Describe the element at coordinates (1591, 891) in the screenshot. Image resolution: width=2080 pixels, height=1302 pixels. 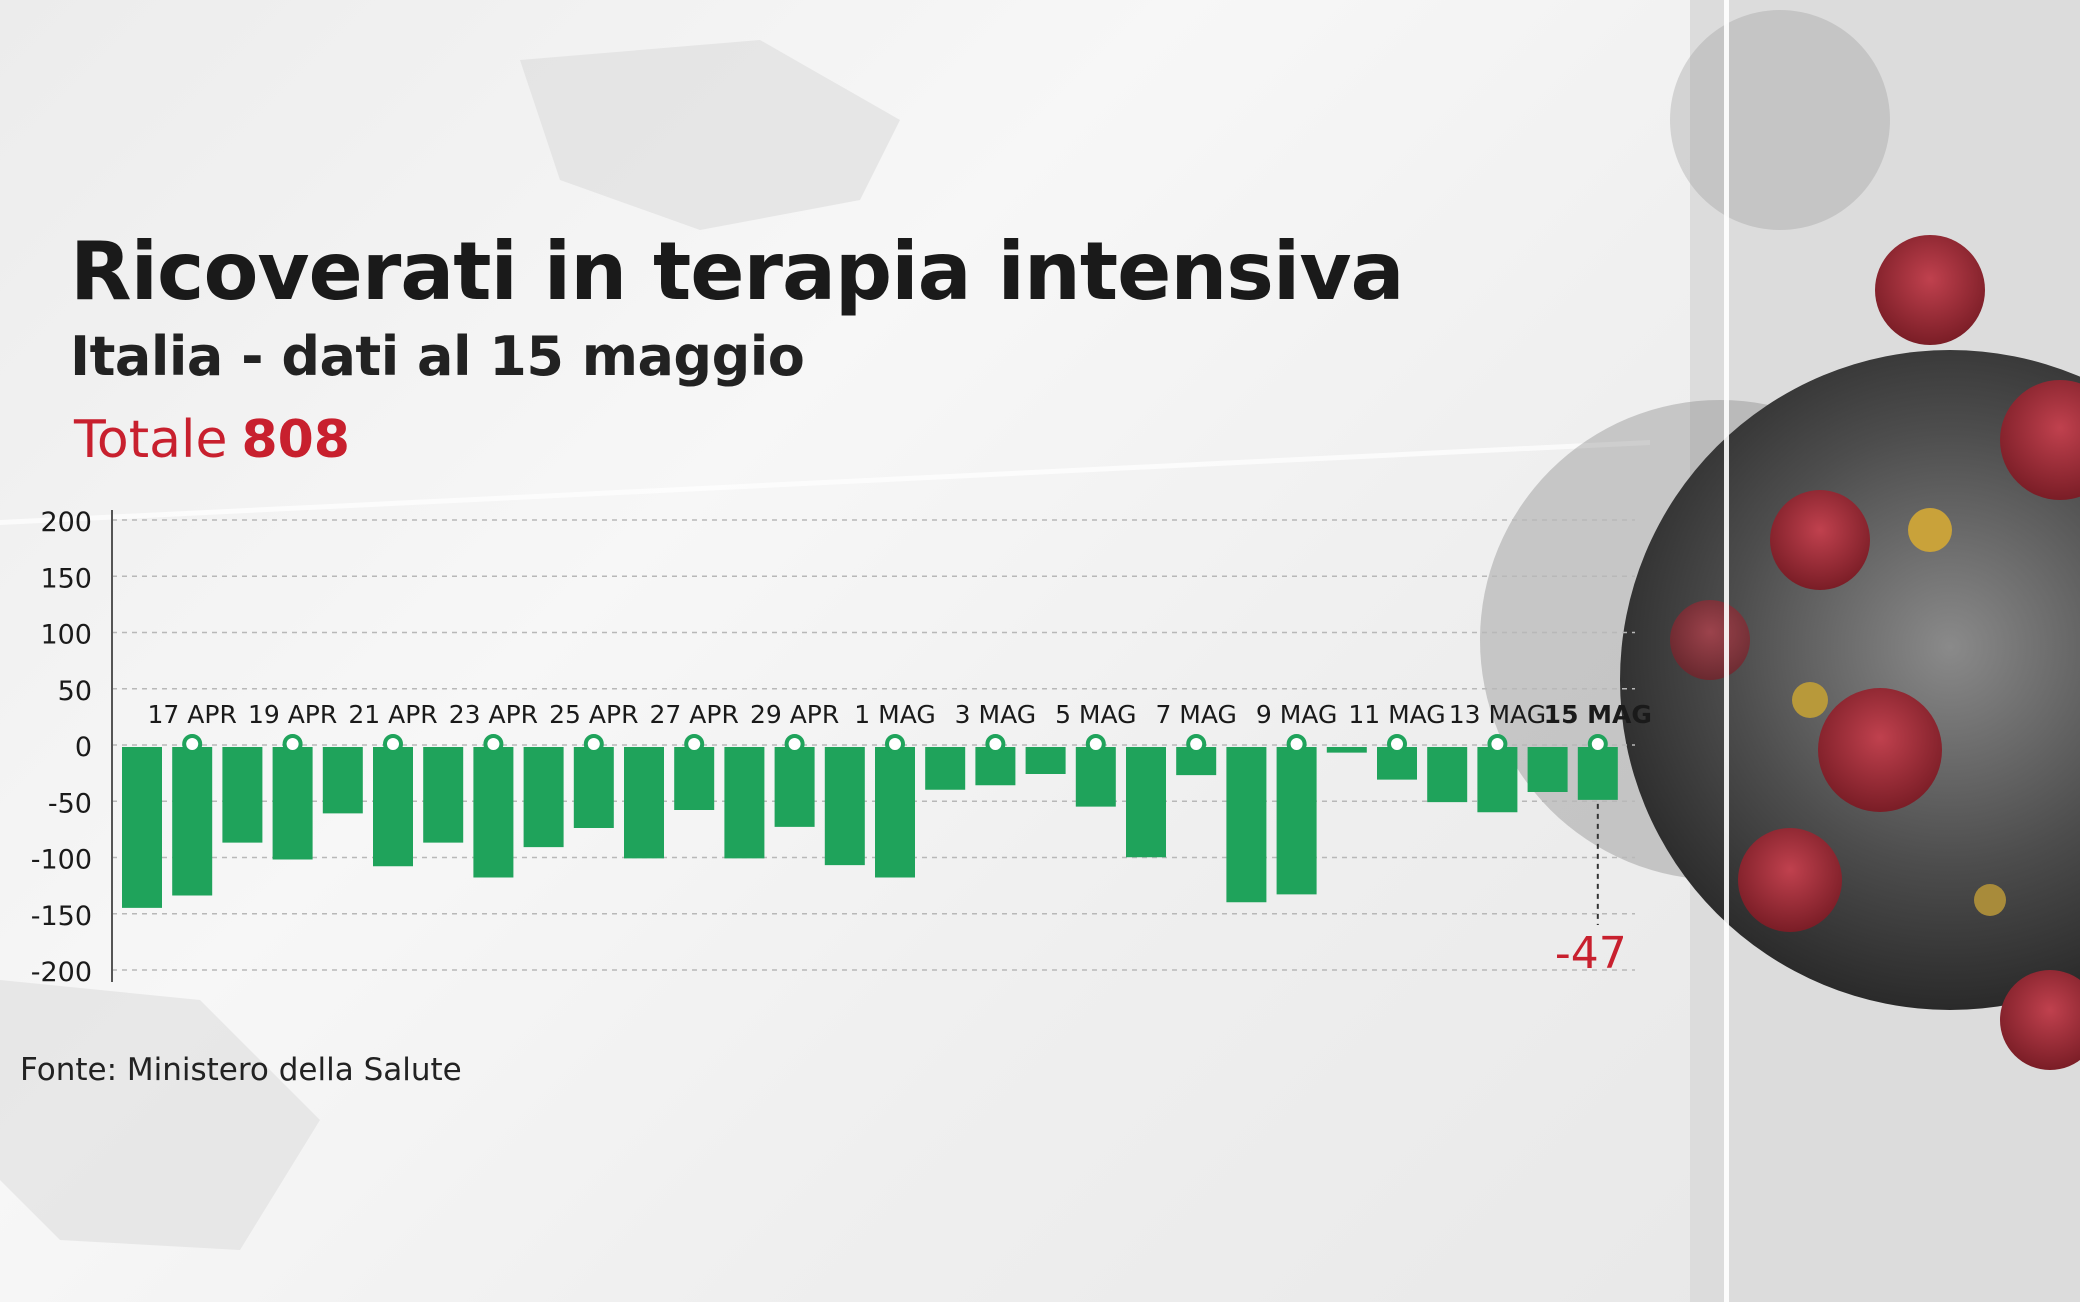
I see `chart-annotation: -47` at that location.